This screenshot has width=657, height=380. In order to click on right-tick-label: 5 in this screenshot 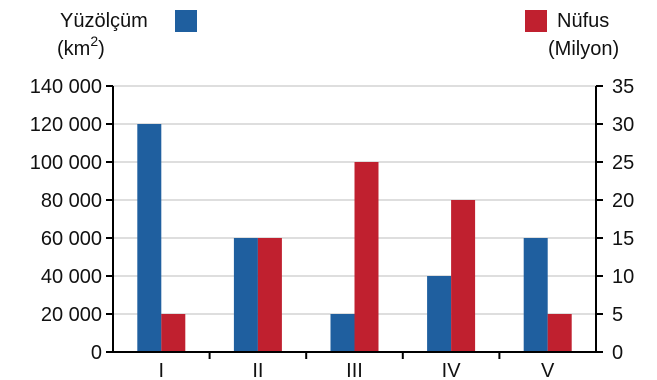, I will do `click(617, 315)`.